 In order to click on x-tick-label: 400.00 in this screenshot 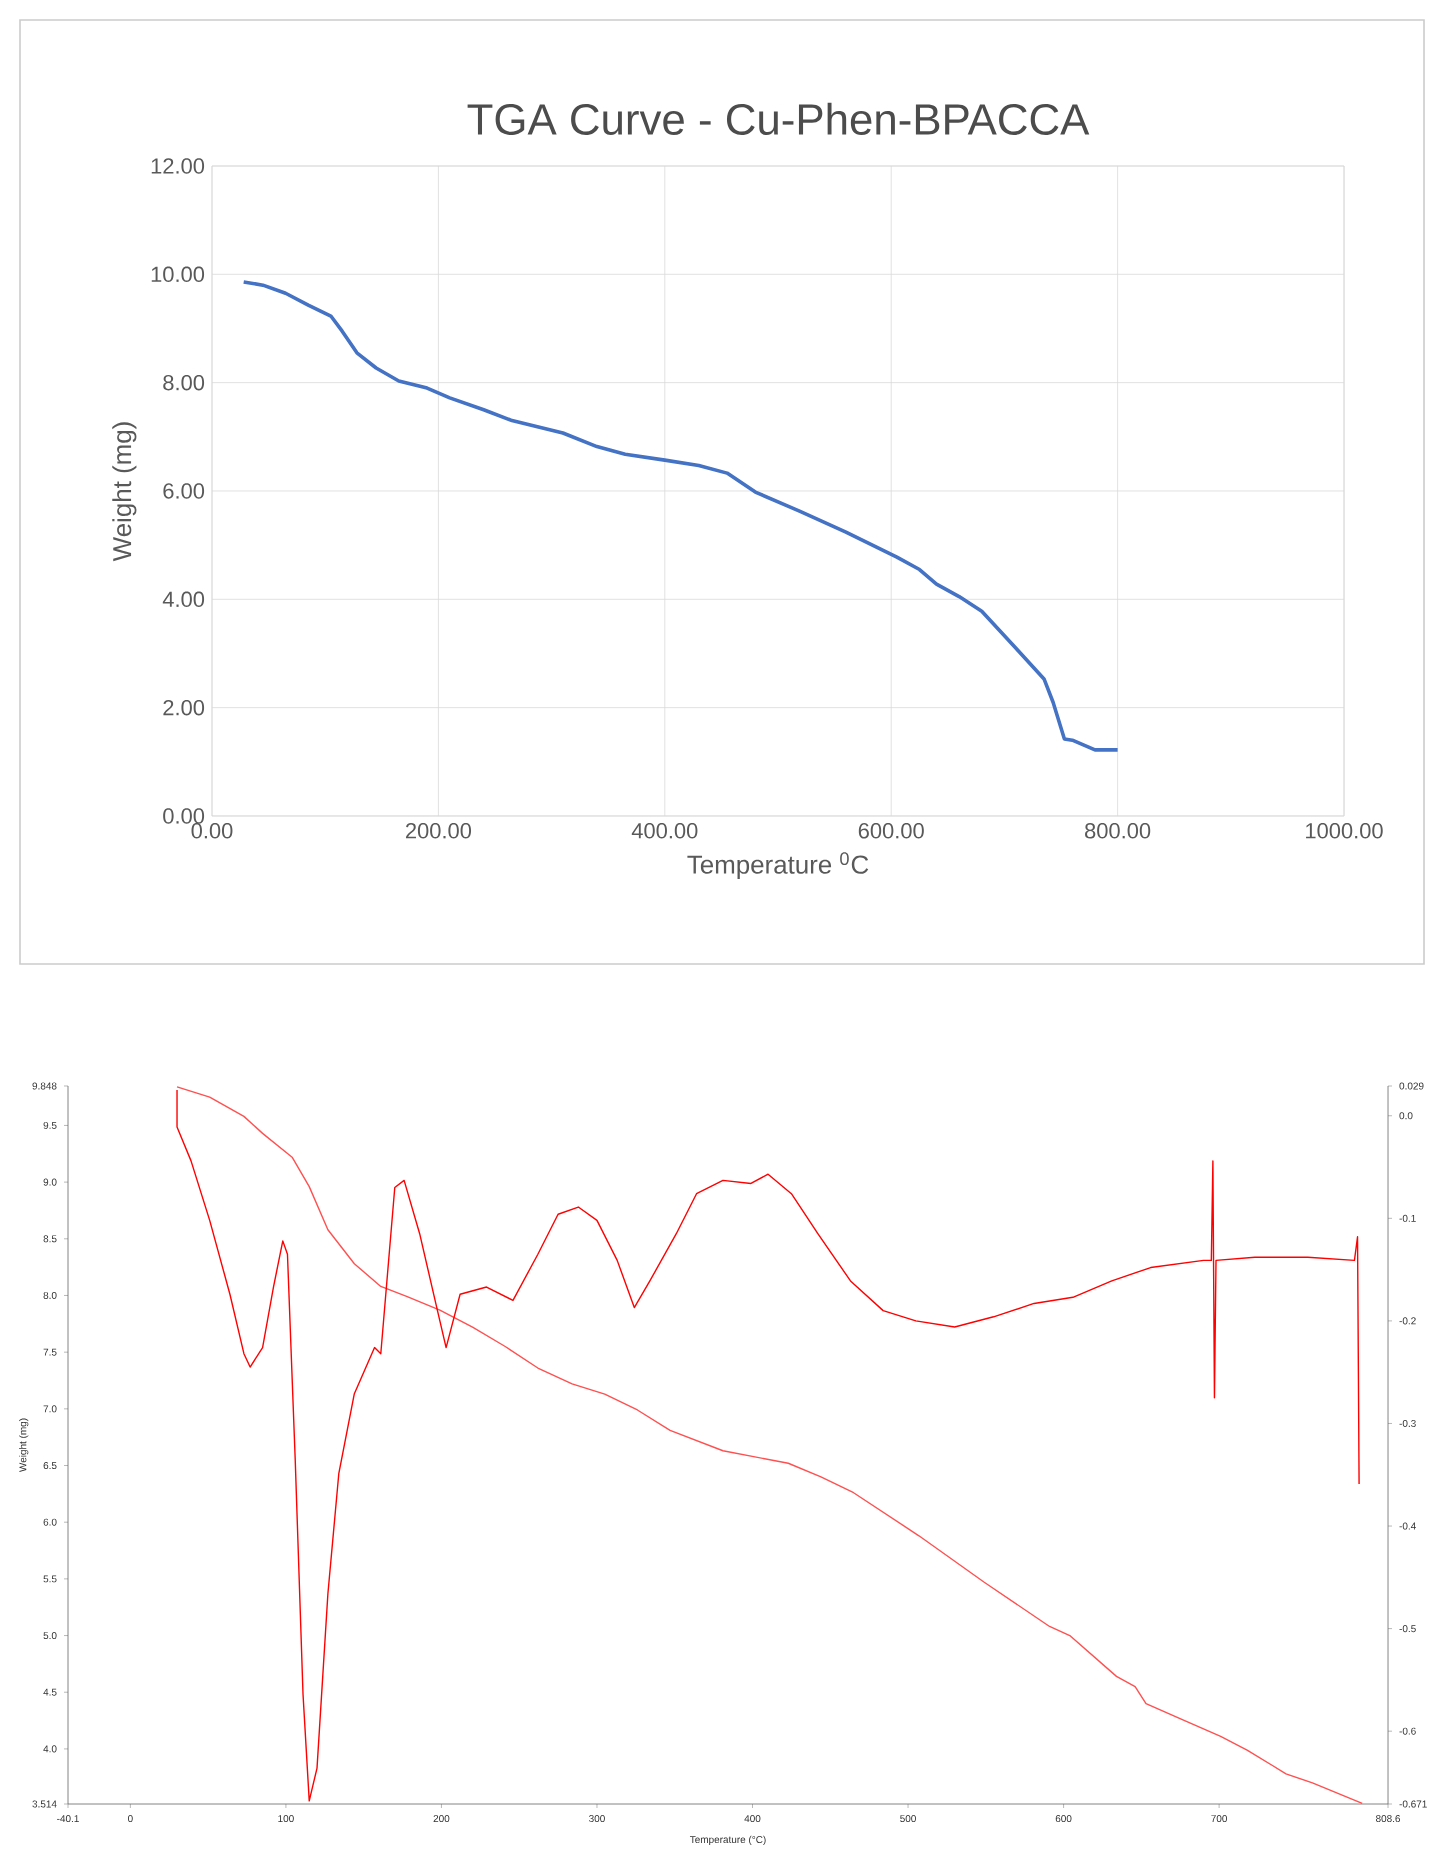, I will do `click(664, 831)`.